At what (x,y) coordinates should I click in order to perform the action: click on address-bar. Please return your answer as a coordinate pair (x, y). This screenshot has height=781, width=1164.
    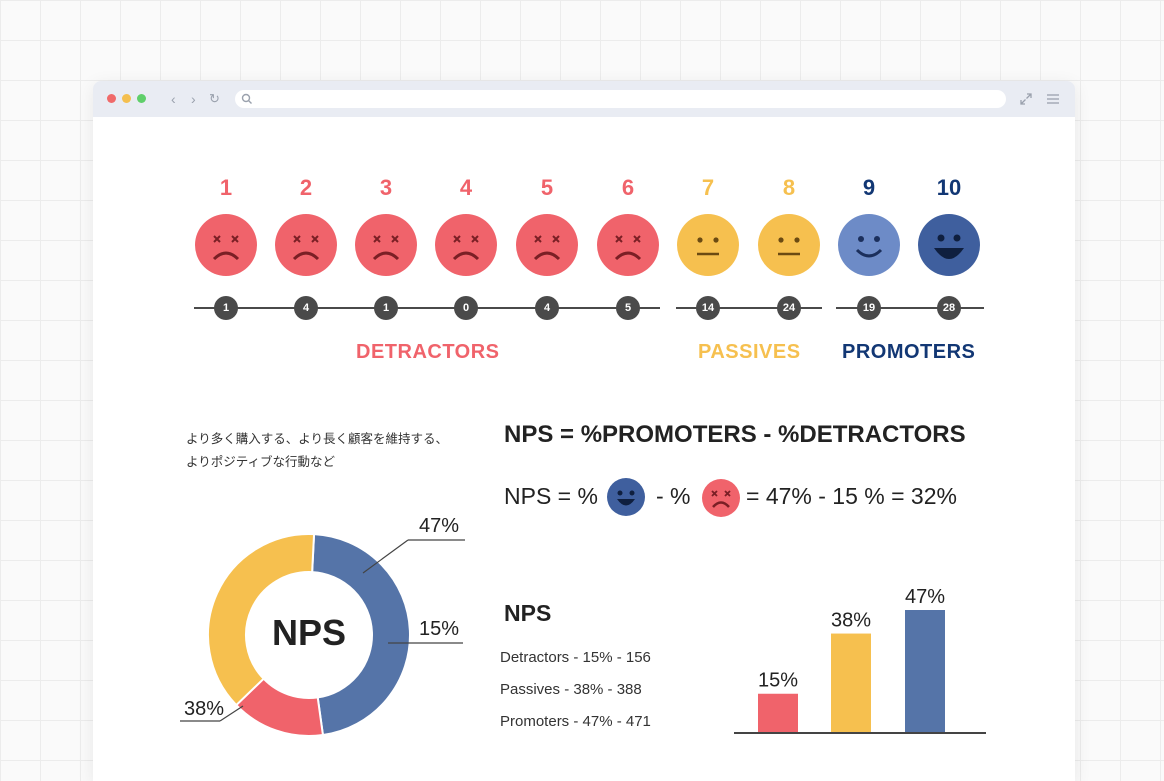
    Looking at the image, I should click on (620, 99).